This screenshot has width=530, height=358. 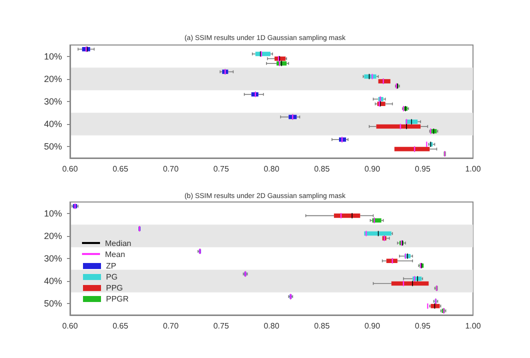 What do you see at coordinates (114, 288) in the screenshot?
I see `legend-label: PPG` at bounding box center [114, 288].